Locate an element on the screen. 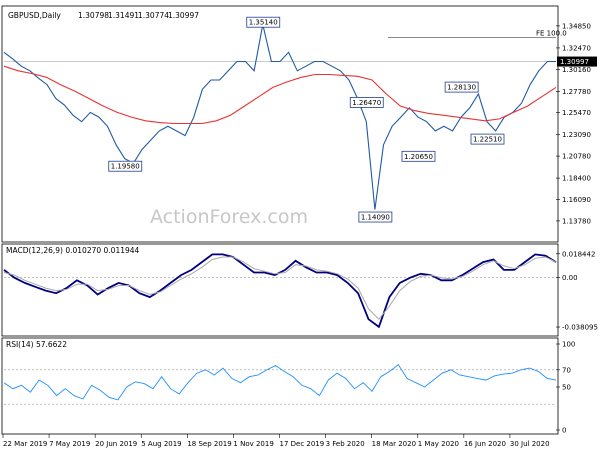  rsi-y-tick: 50 is located at coordinates (563, 388).